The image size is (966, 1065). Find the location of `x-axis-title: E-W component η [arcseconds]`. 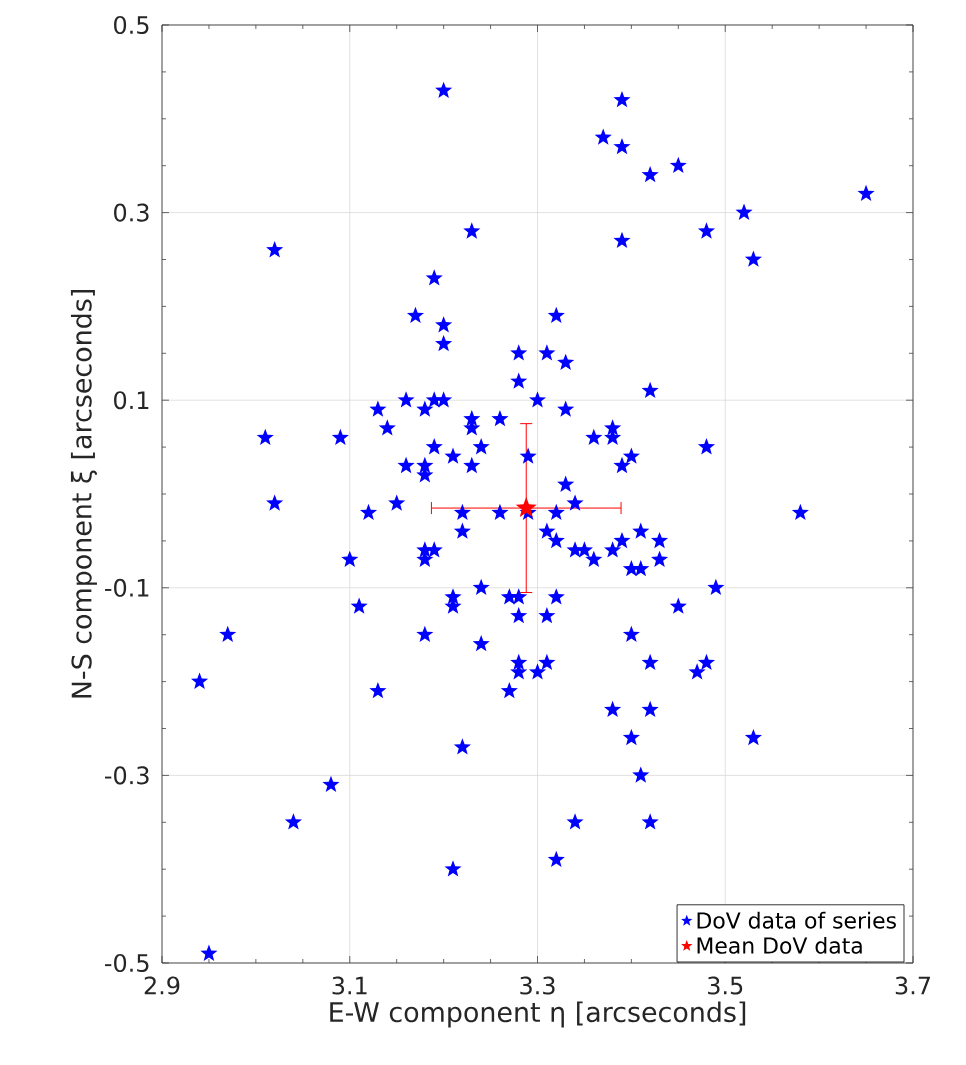

x-axis-title: E-W component η [arcseconds] is located at coordinates (538, 1014).